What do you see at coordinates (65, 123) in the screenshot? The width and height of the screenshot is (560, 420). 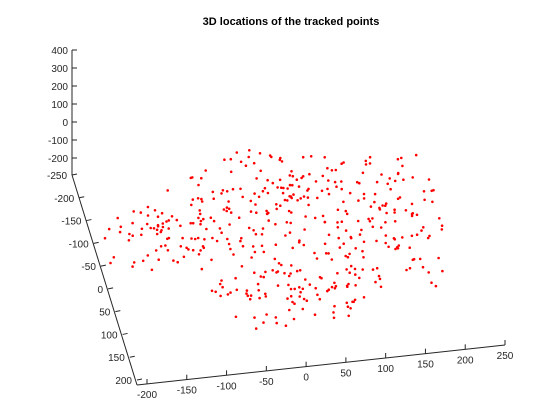 I see `z-tick-label: 0` at bounding box center [65, 123].